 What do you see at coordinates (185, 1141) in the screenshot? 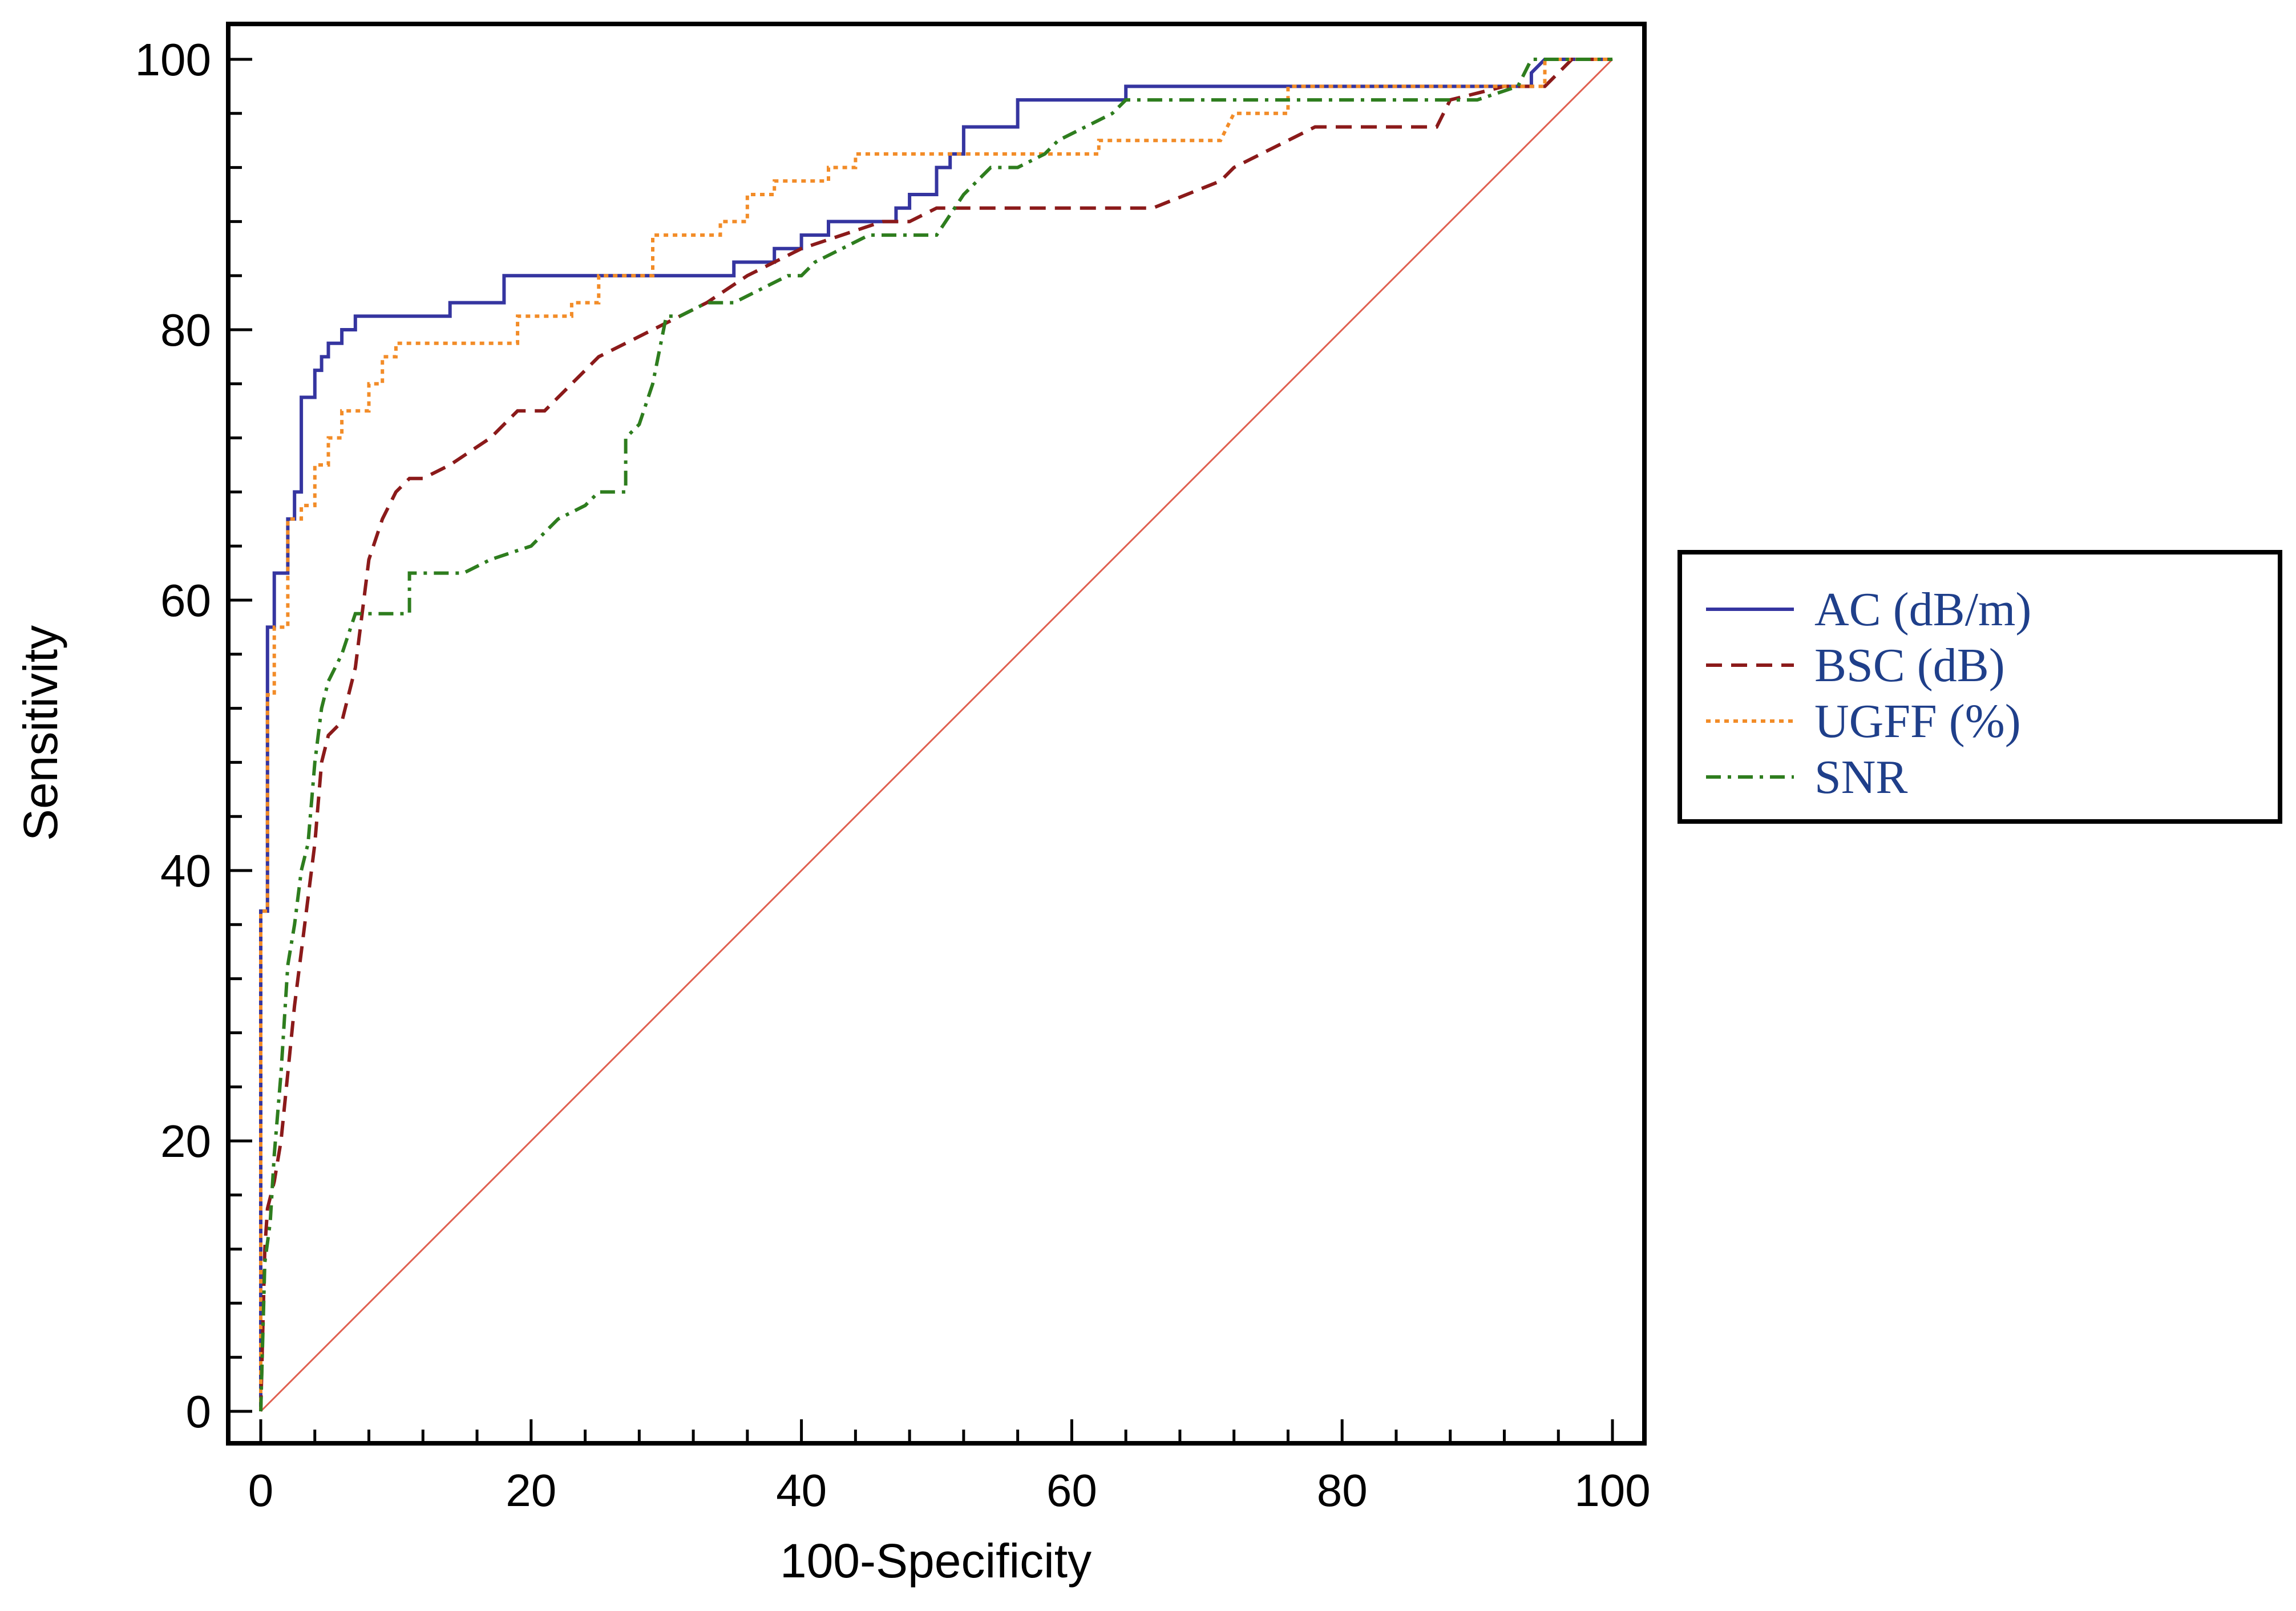
I see `y-tick-label: 20` at bounding box center [185, 1141].